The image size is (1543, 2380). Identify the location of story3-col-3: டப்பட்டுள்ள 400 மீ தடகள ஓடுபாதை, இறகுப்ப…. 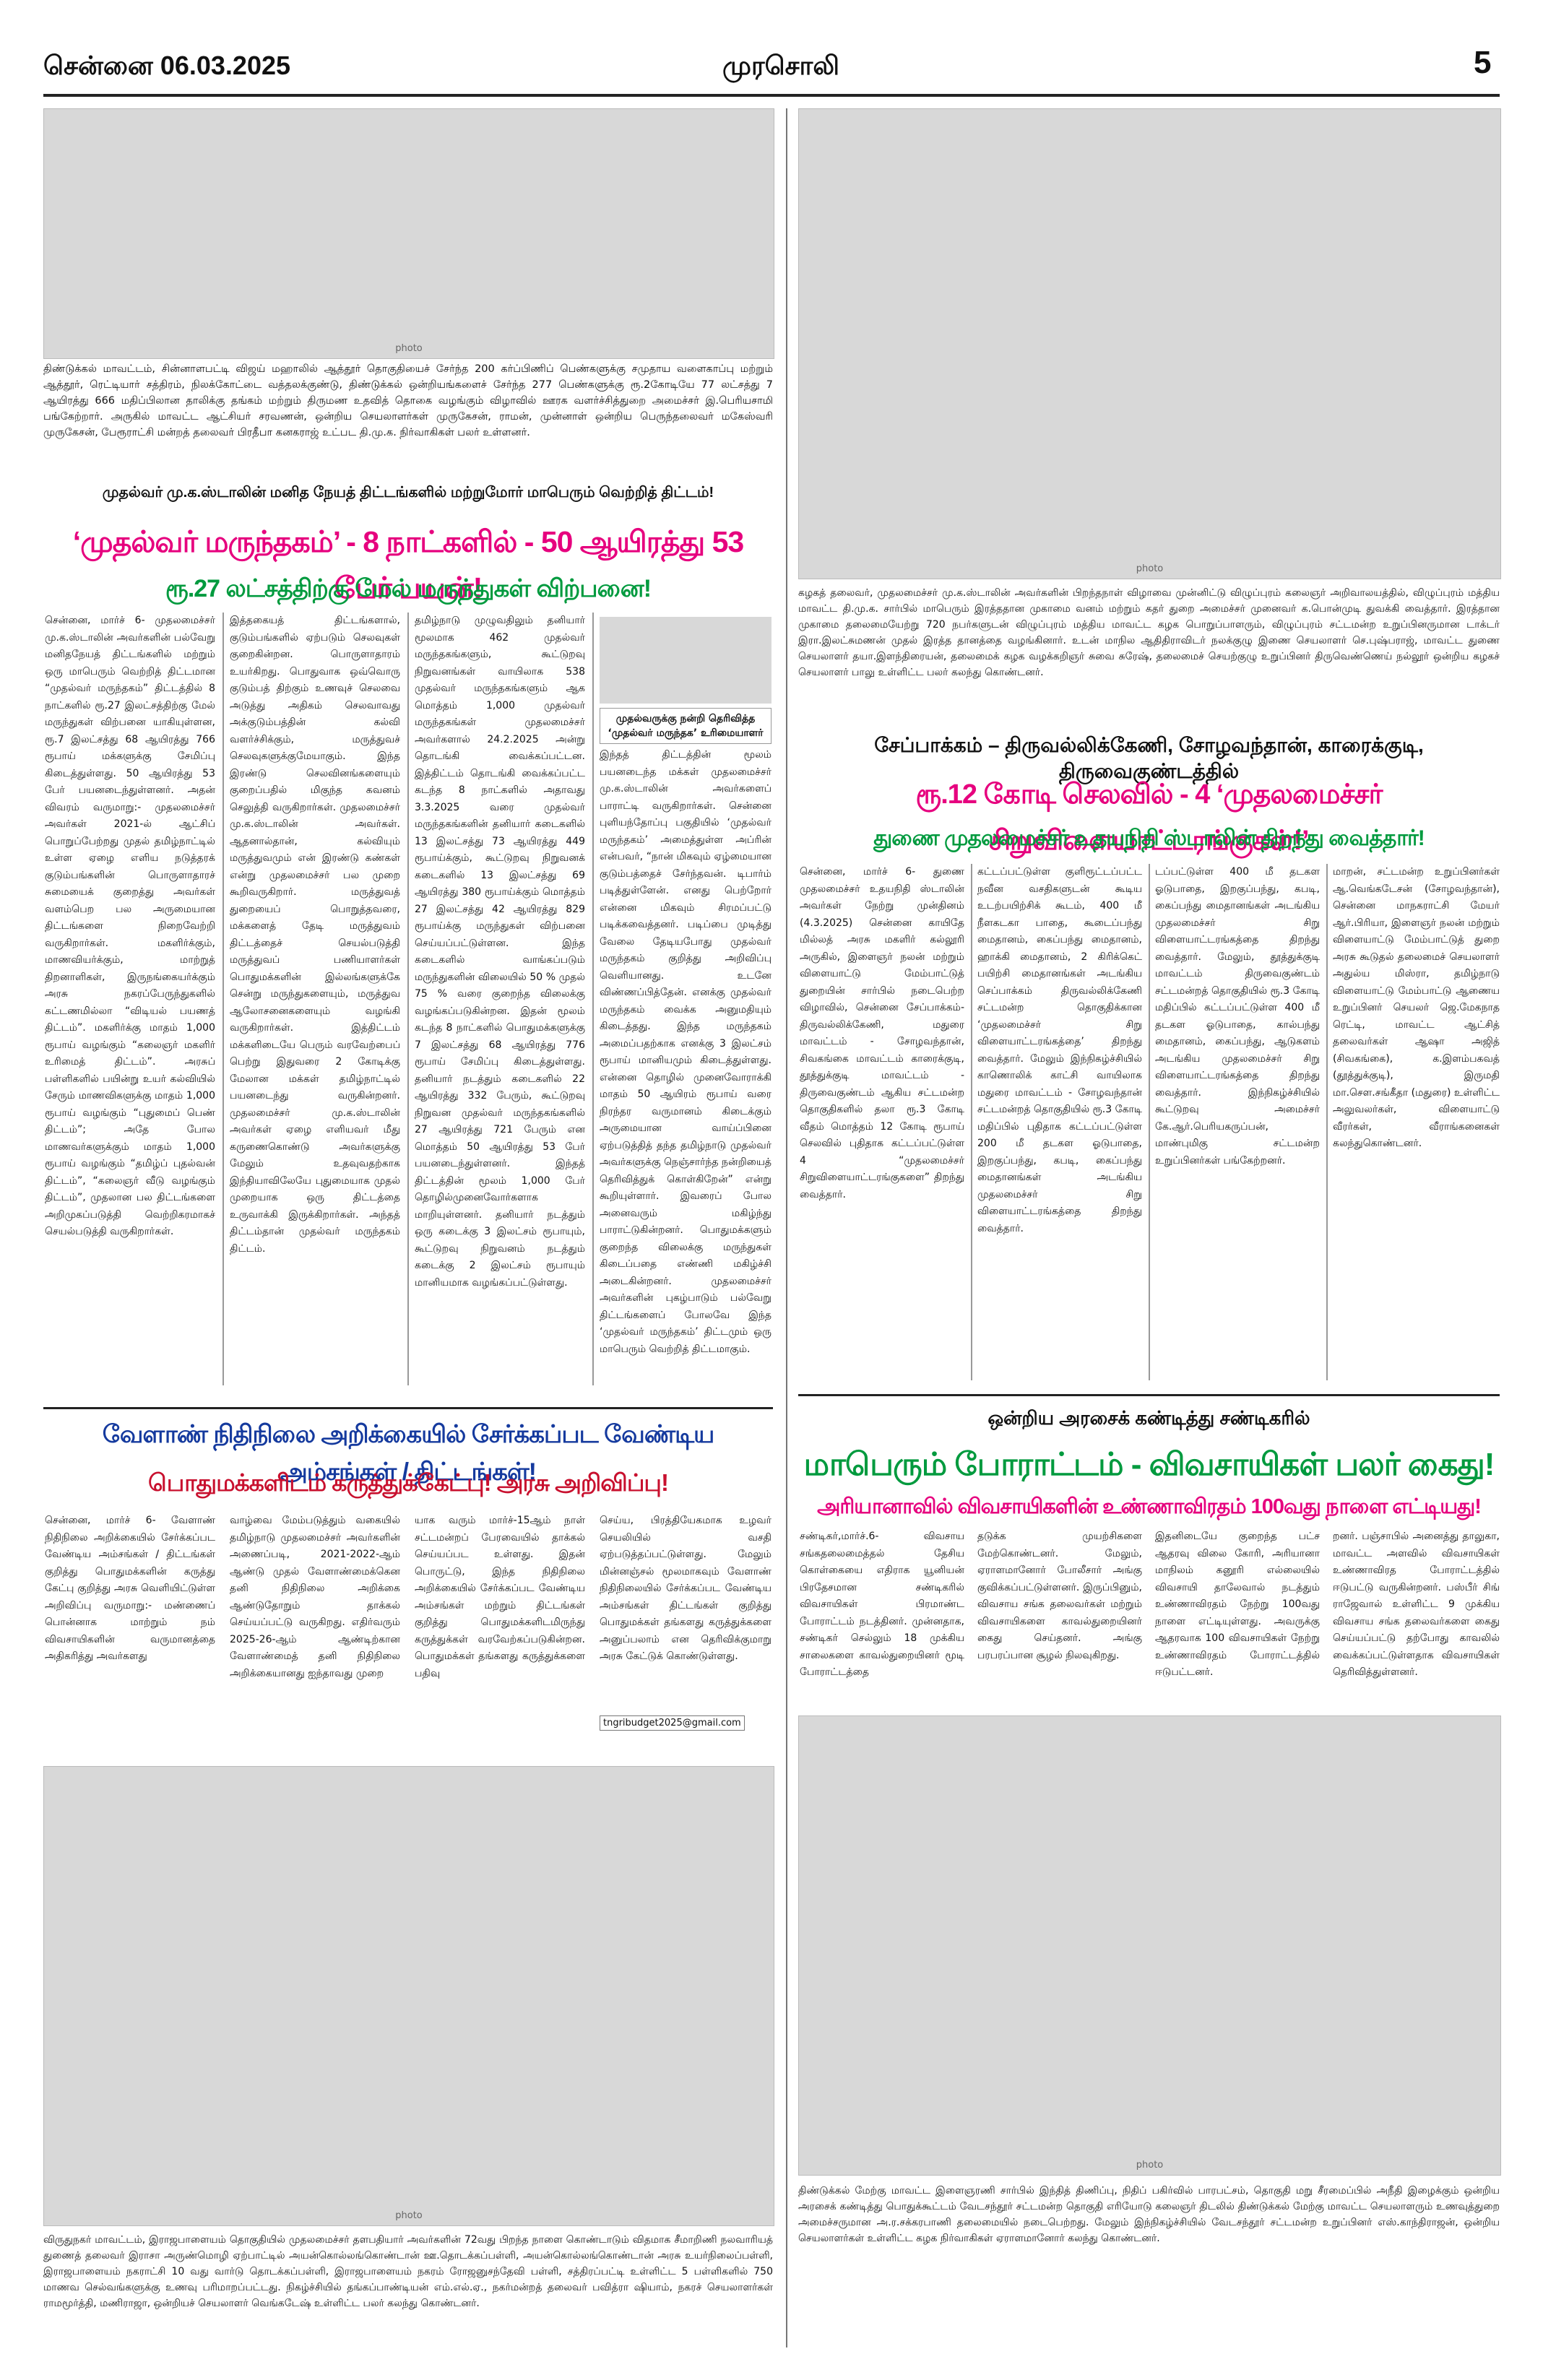
(1237, 1016).